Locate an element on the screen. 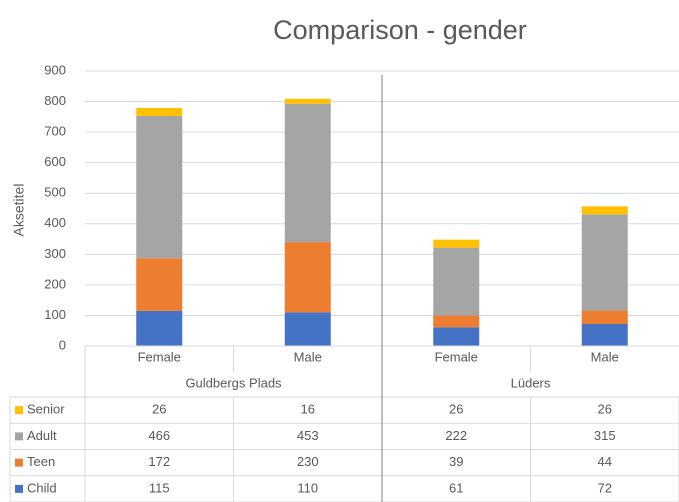  table-value: 110 is located at coordinates (307, 487).